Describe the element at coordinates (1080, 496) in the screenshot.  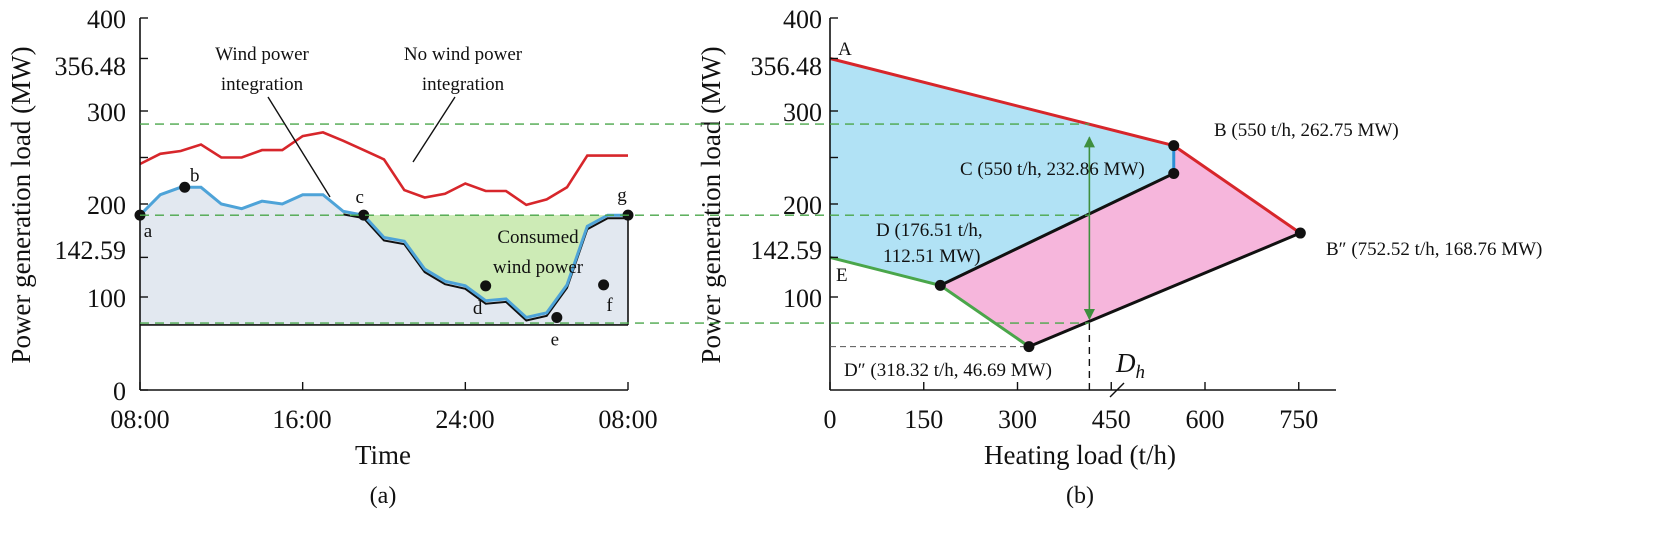
I see `panel-label-b: (b)` at that location.